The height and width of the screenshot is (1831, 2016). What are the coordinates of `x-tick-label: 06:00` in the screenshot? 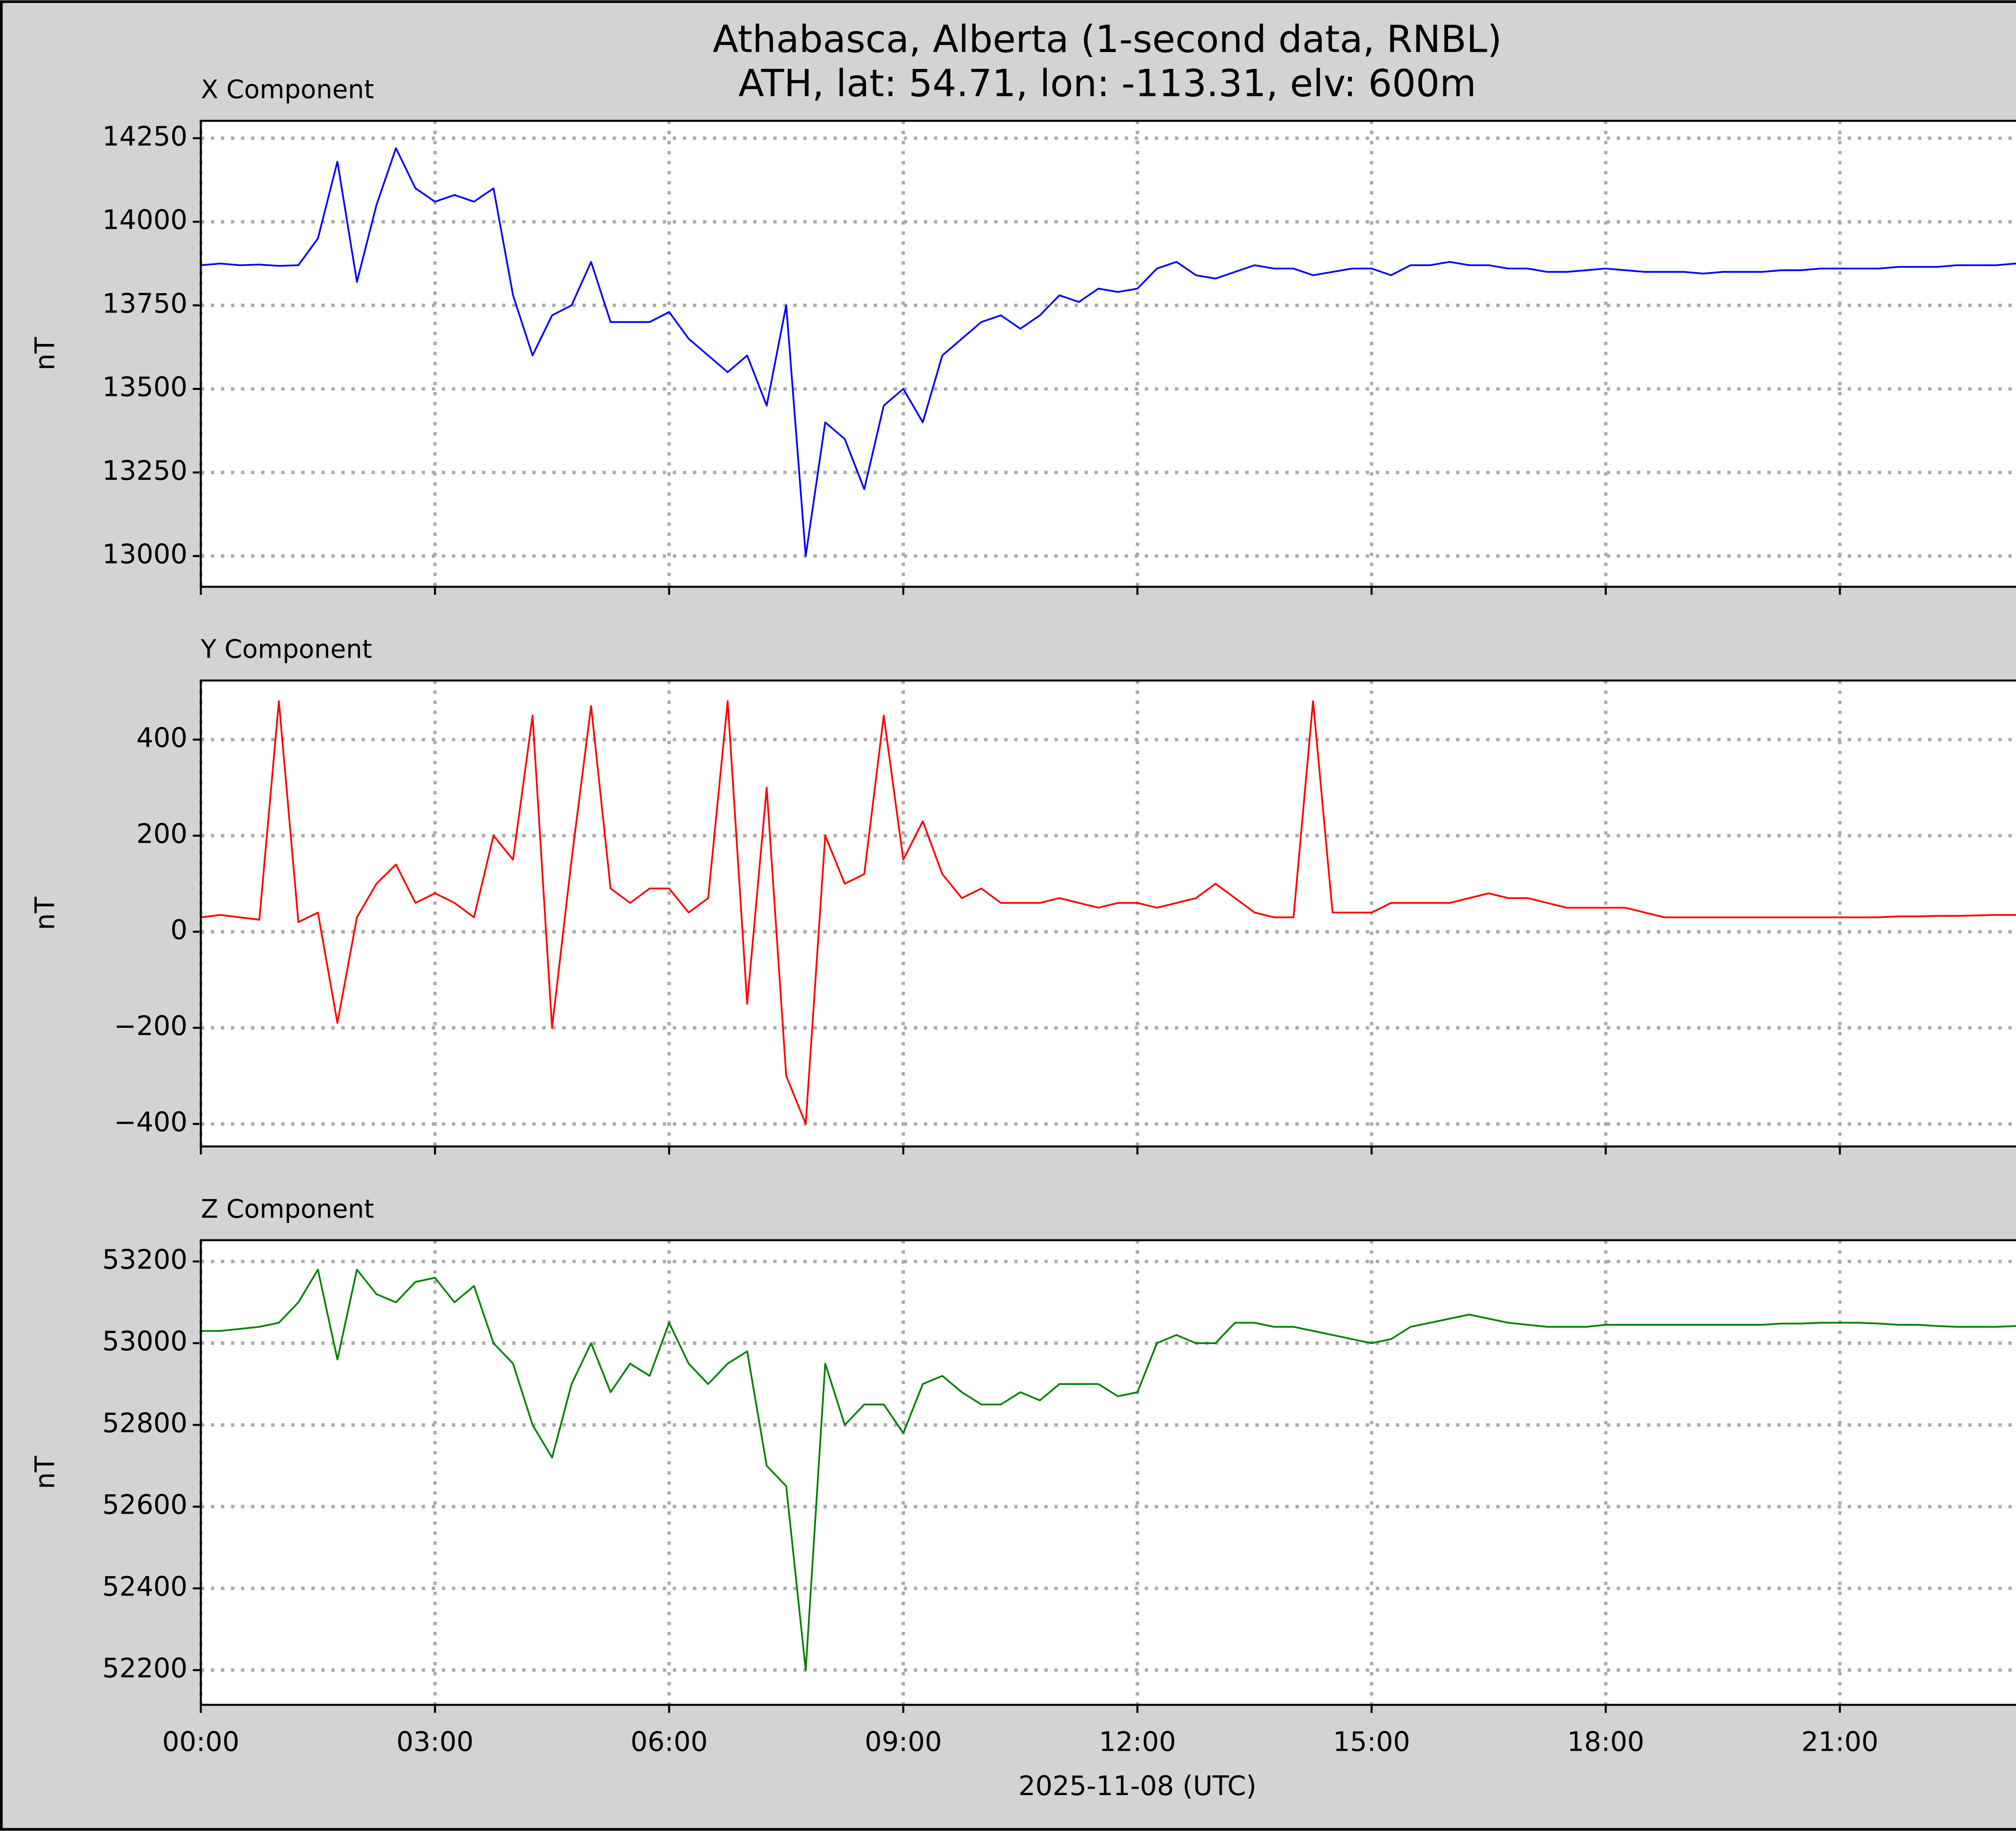 It's located at (669, 1741).